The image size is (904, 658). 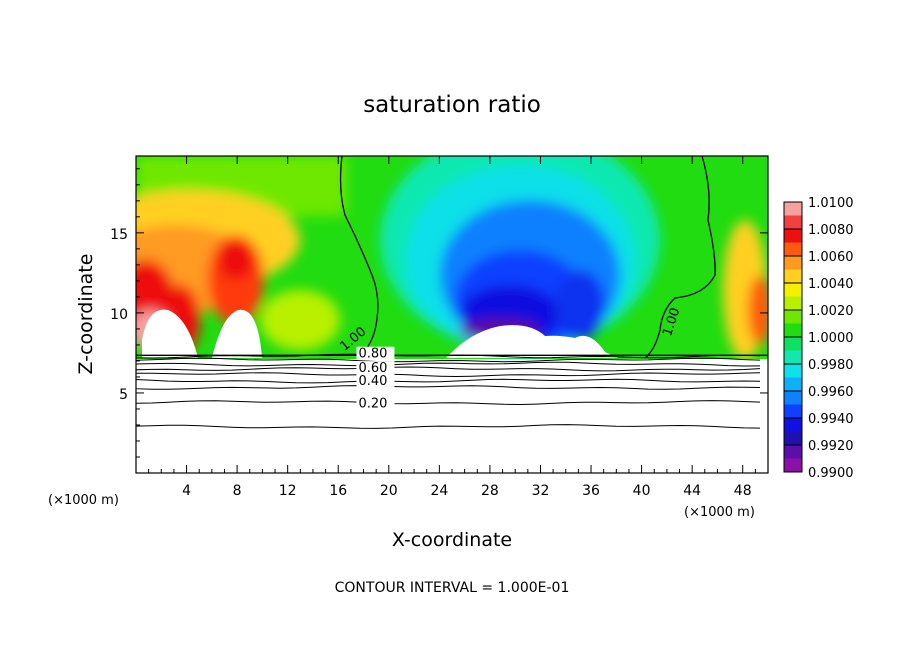 I want to click on colorbar-label: 0.9980, so click(x=831, y=365).